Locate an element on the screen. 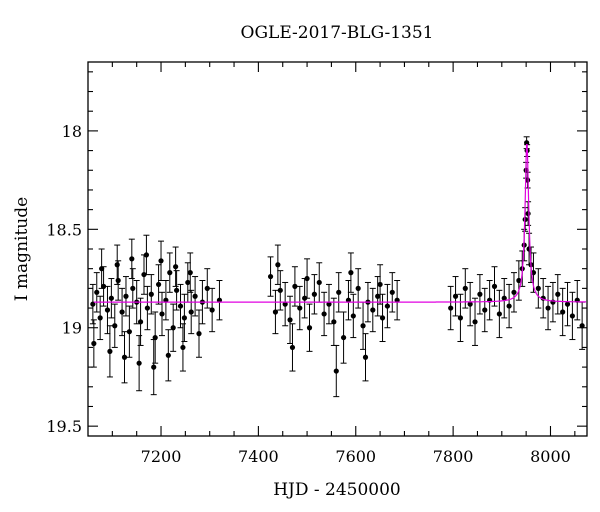  x-tick-label: 8000 is located at coordinates (550, 456).